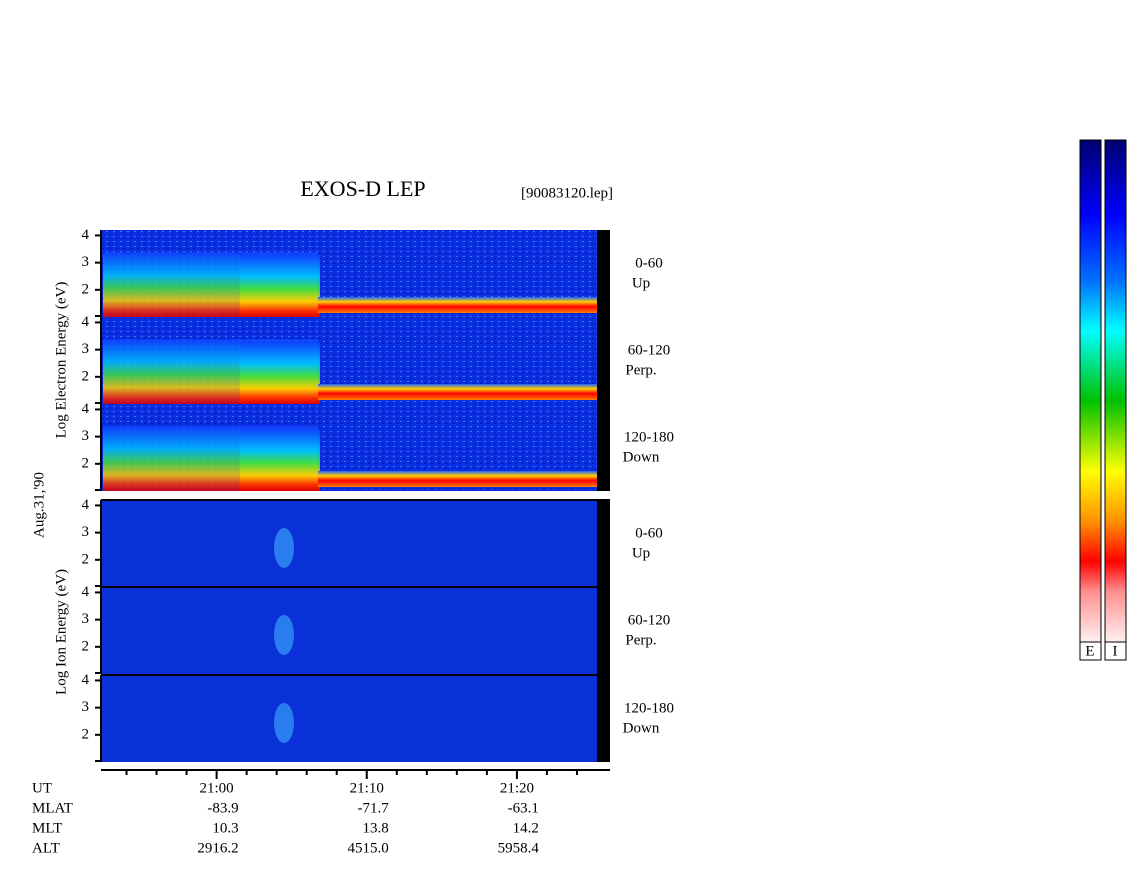 The image size is (1130, 875). I want to click on x-tick-label: 21:00, so click(217, 788).